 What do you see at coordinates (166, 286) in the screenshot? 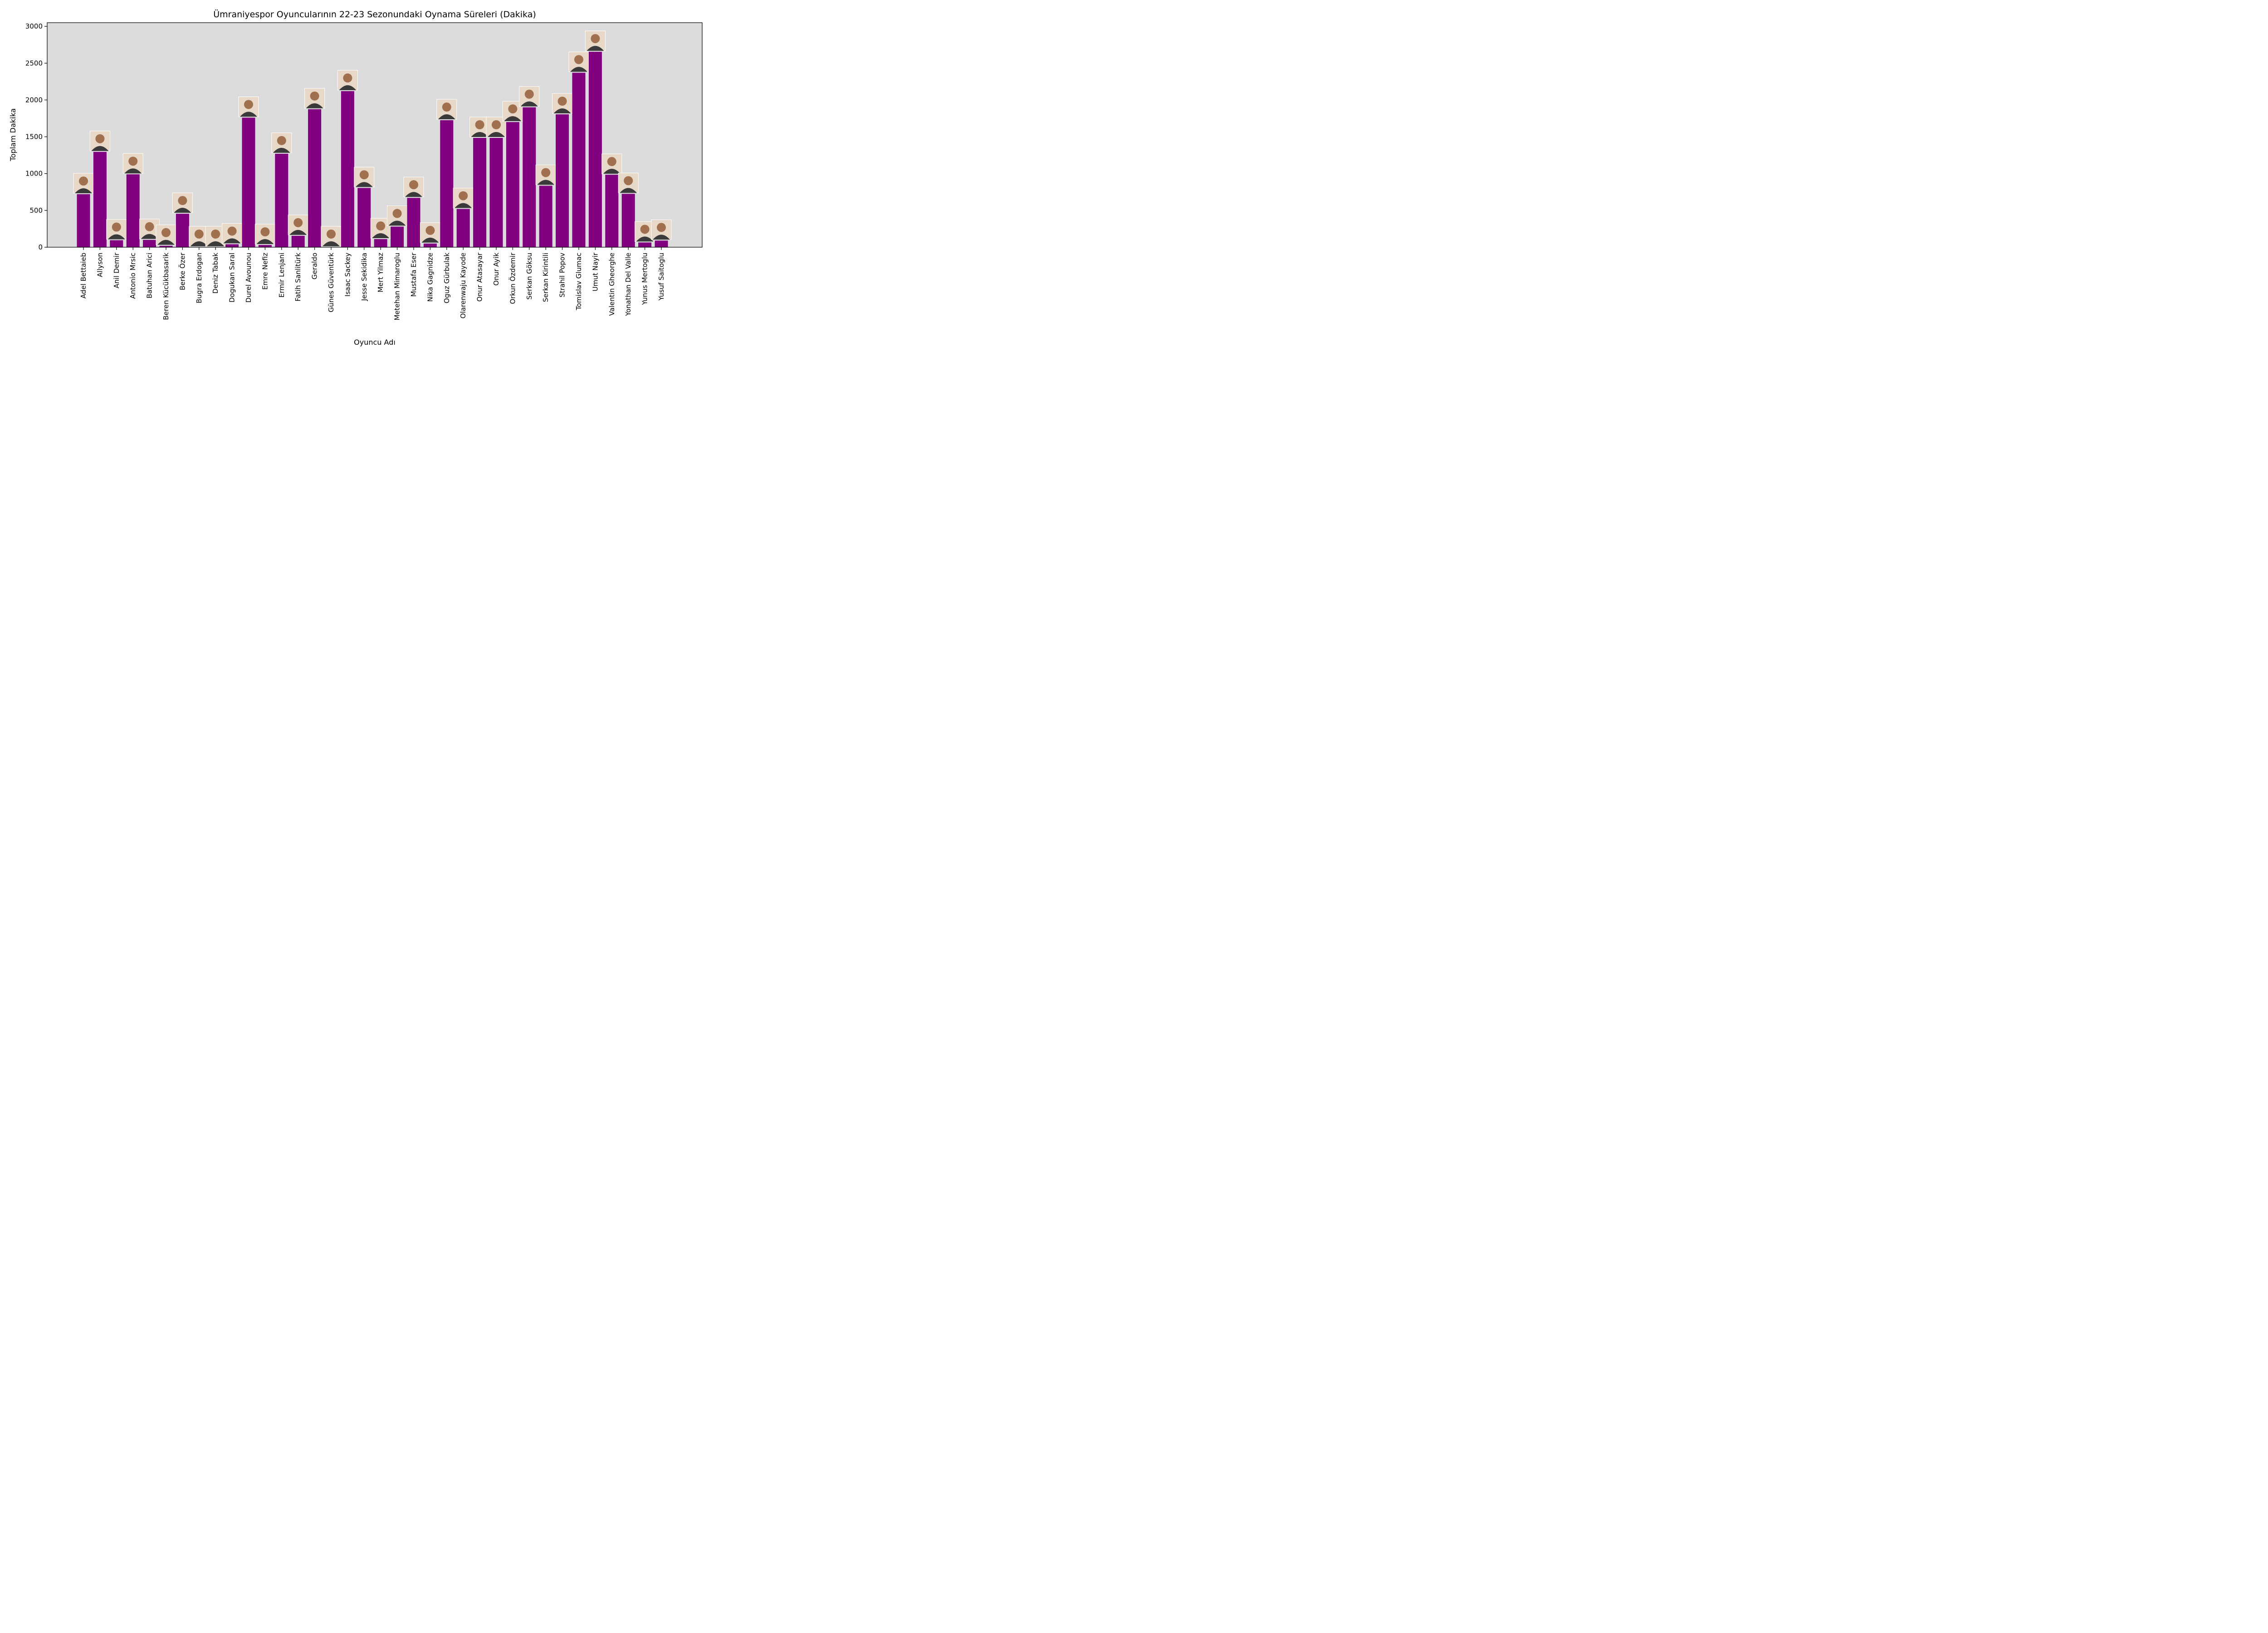
I see `x-tick-label-beren-kucukbasarik: Beren Kücükbasarik` at bounding box center [166, 286].